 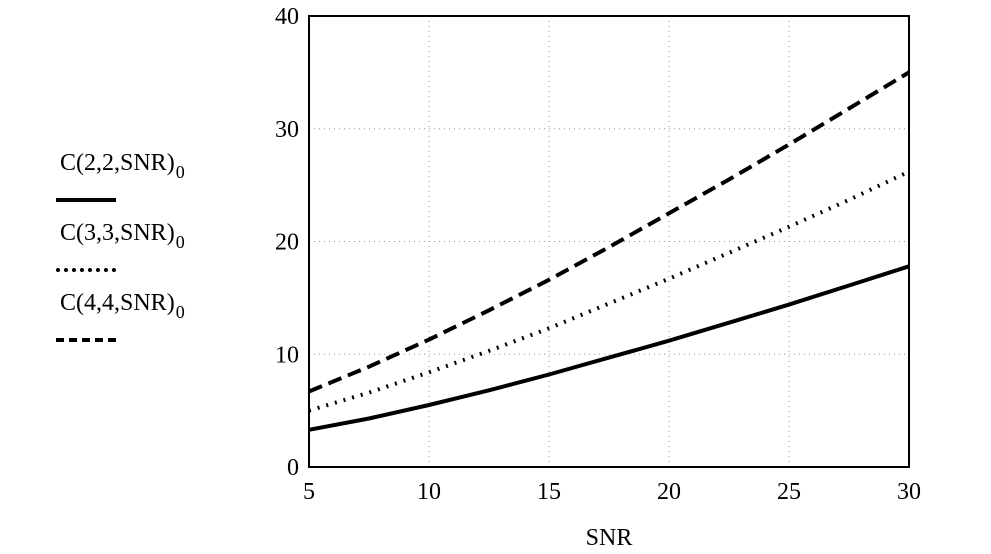 What do you see at coordinates (287, 17) in the screenshot?
I see `y-tick-label: 40` at bounding box center [287, 17].